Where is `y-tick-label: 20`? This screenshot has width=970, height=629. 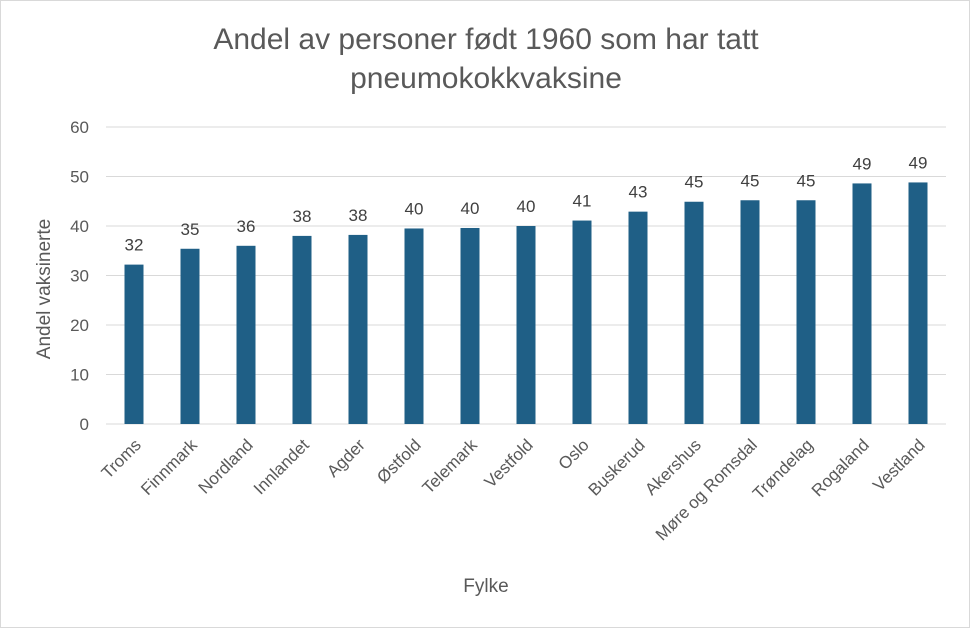
y-tick-label: 20 is located at coordinates (79, 325).